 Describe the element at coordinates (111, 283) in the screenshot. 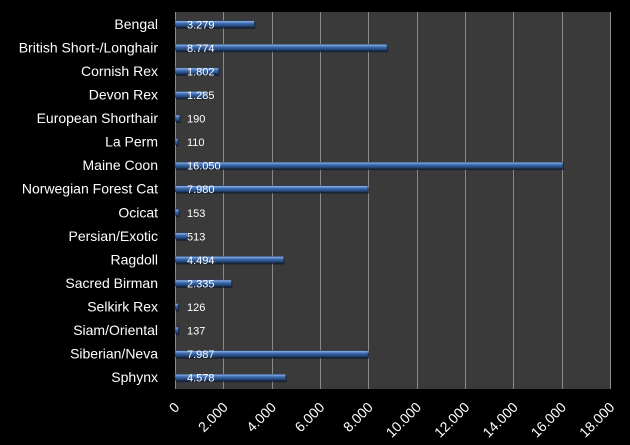

I see `category-label: Sacred Birman` at that location.